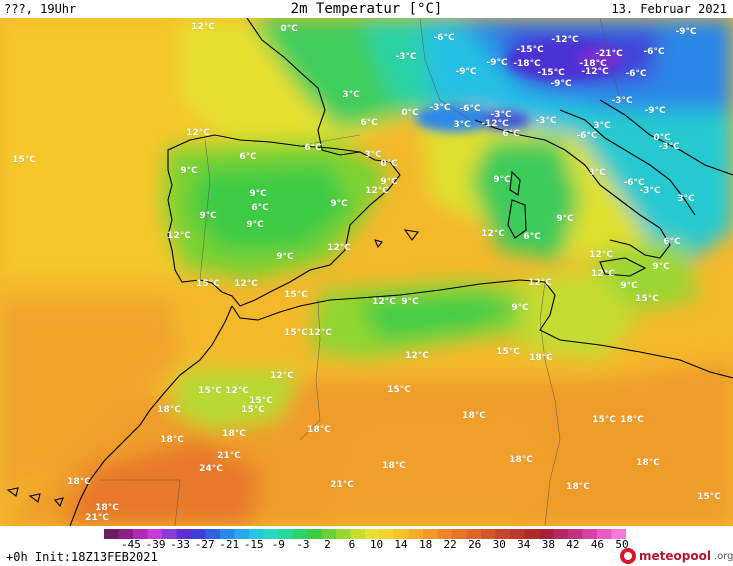 This screenshot has width=733, height=566. What do you see at coordinates (573, 544) in the screenshot?
I see `color-scale-tick: 42` at bounding box center [573, 544].